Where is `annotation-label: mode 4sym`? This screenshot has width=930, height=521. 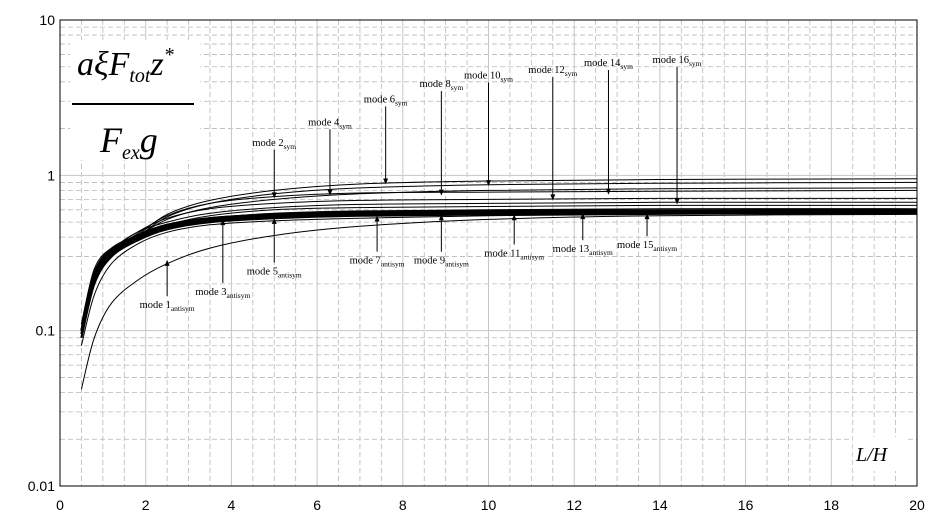
annotation-label: mode 4sym is located at coordinates (330, 123).